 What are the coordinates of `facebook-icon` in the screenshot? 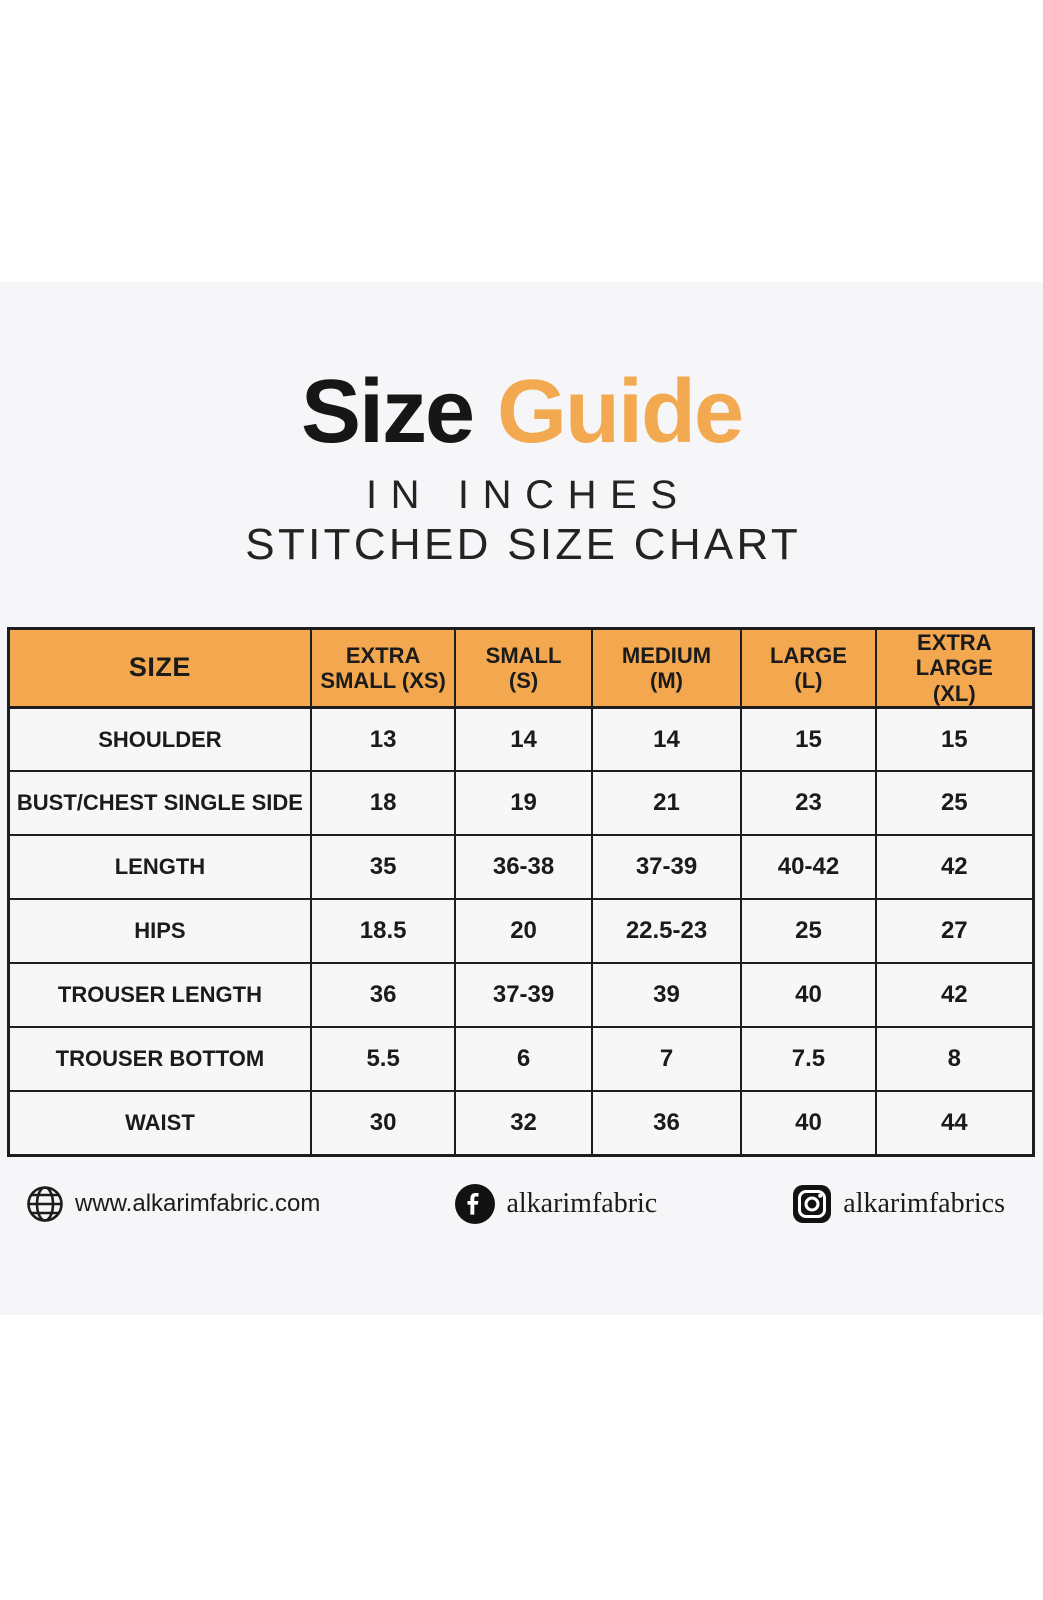 It's located at (475, 1204).